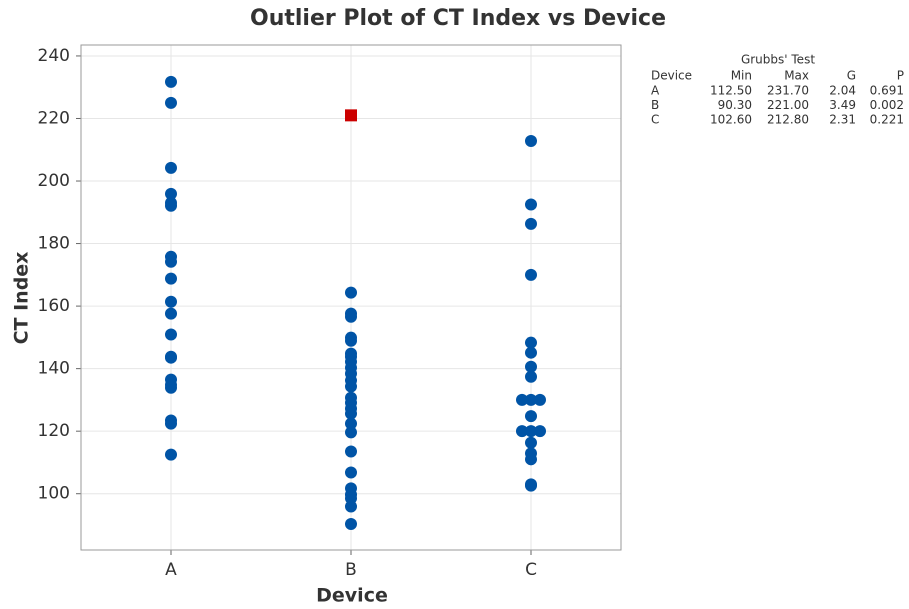 The height and width of the screenshot is (609, 909). I want to click on table-cell: 102.60, so click(731, 120).